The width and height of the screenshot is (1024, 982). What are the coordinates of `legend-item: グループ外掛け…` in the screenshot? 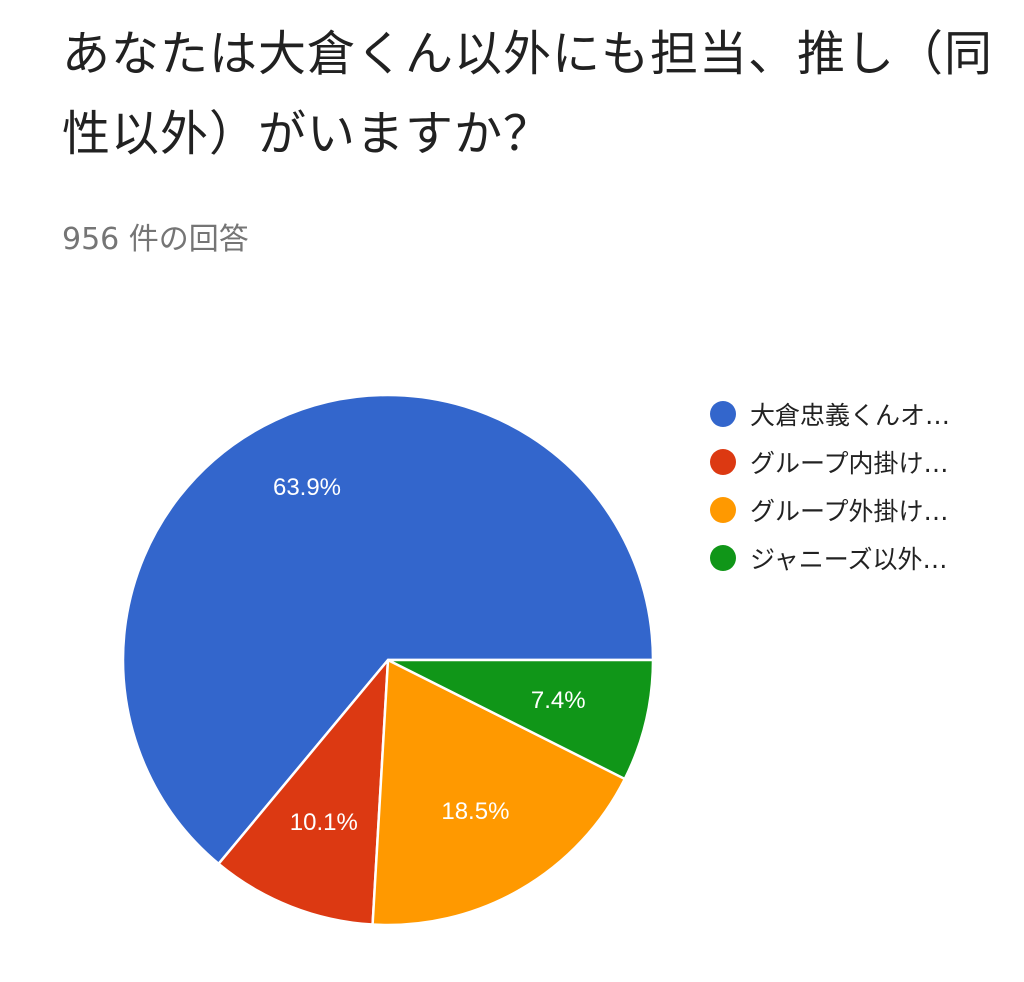 It's located at (830, 510).